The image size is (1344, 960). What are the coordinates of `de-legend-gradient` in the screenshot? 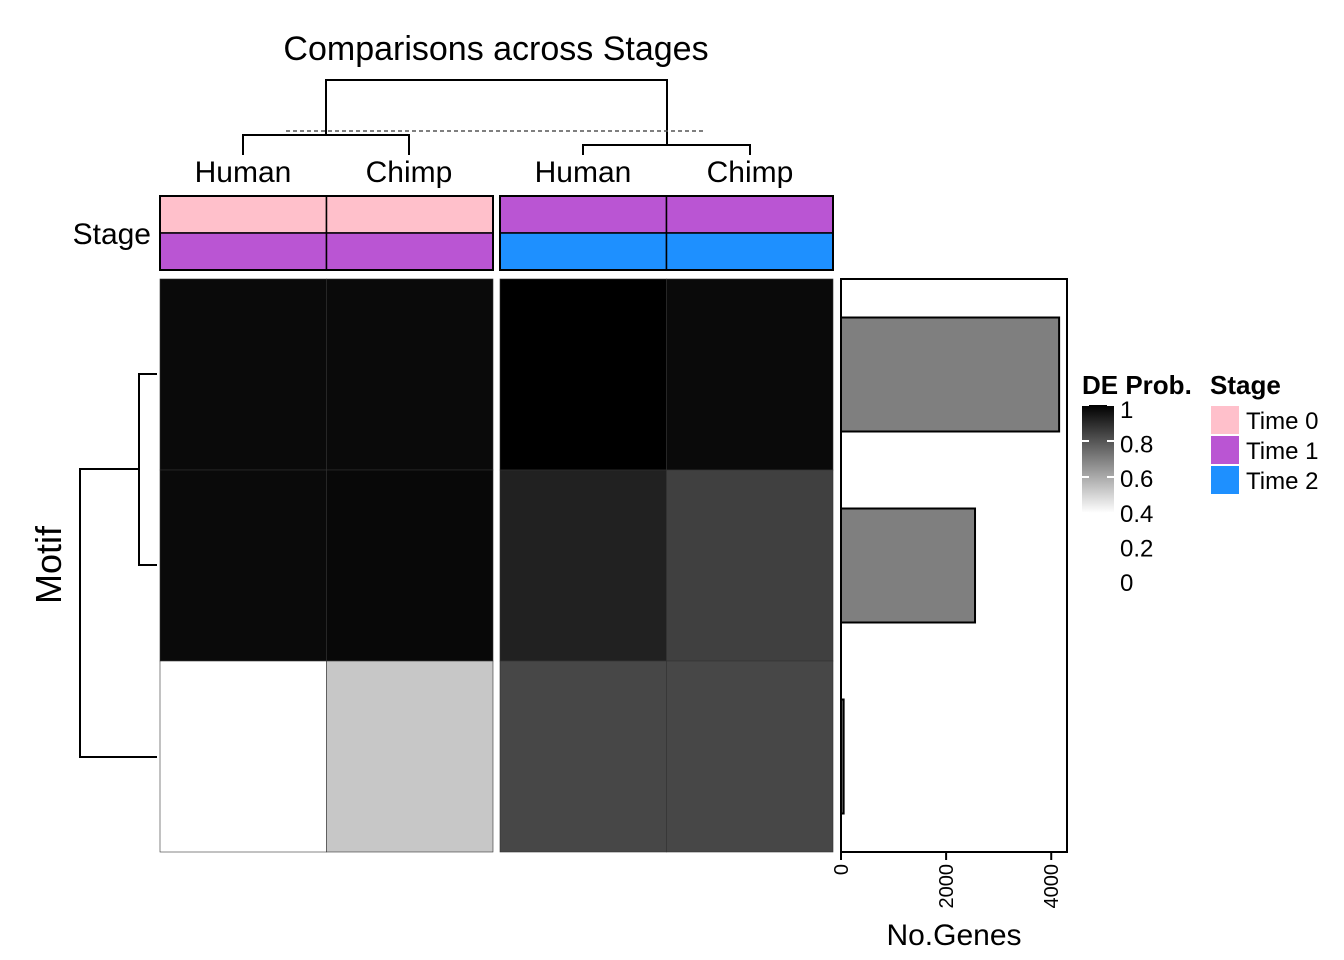 It's located at (1098, 459).